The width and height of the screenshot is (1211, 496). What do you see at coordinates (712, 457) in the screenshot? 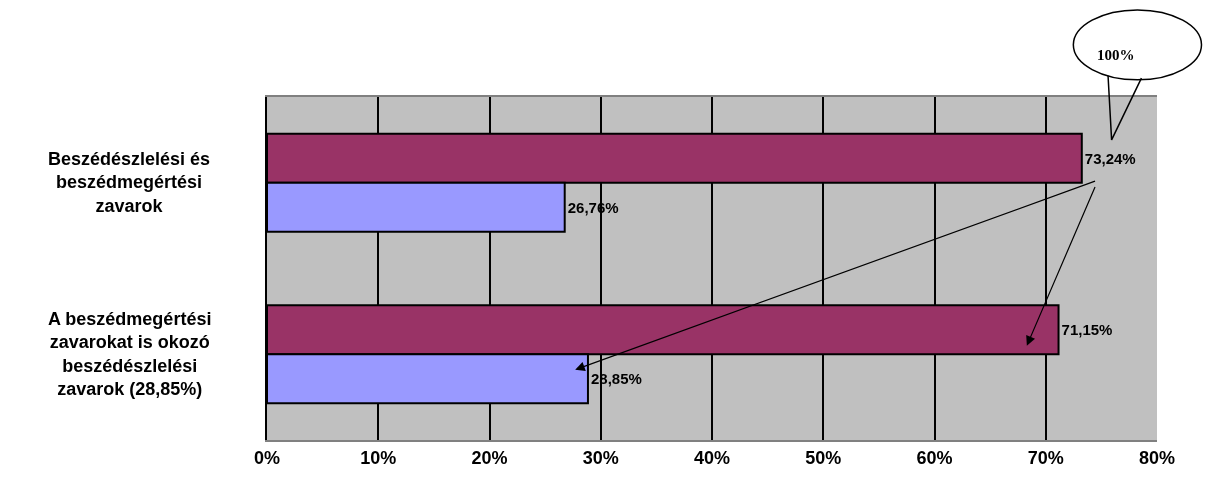
I see `x-tick-label: 40%` at bounding box center [712, 457].